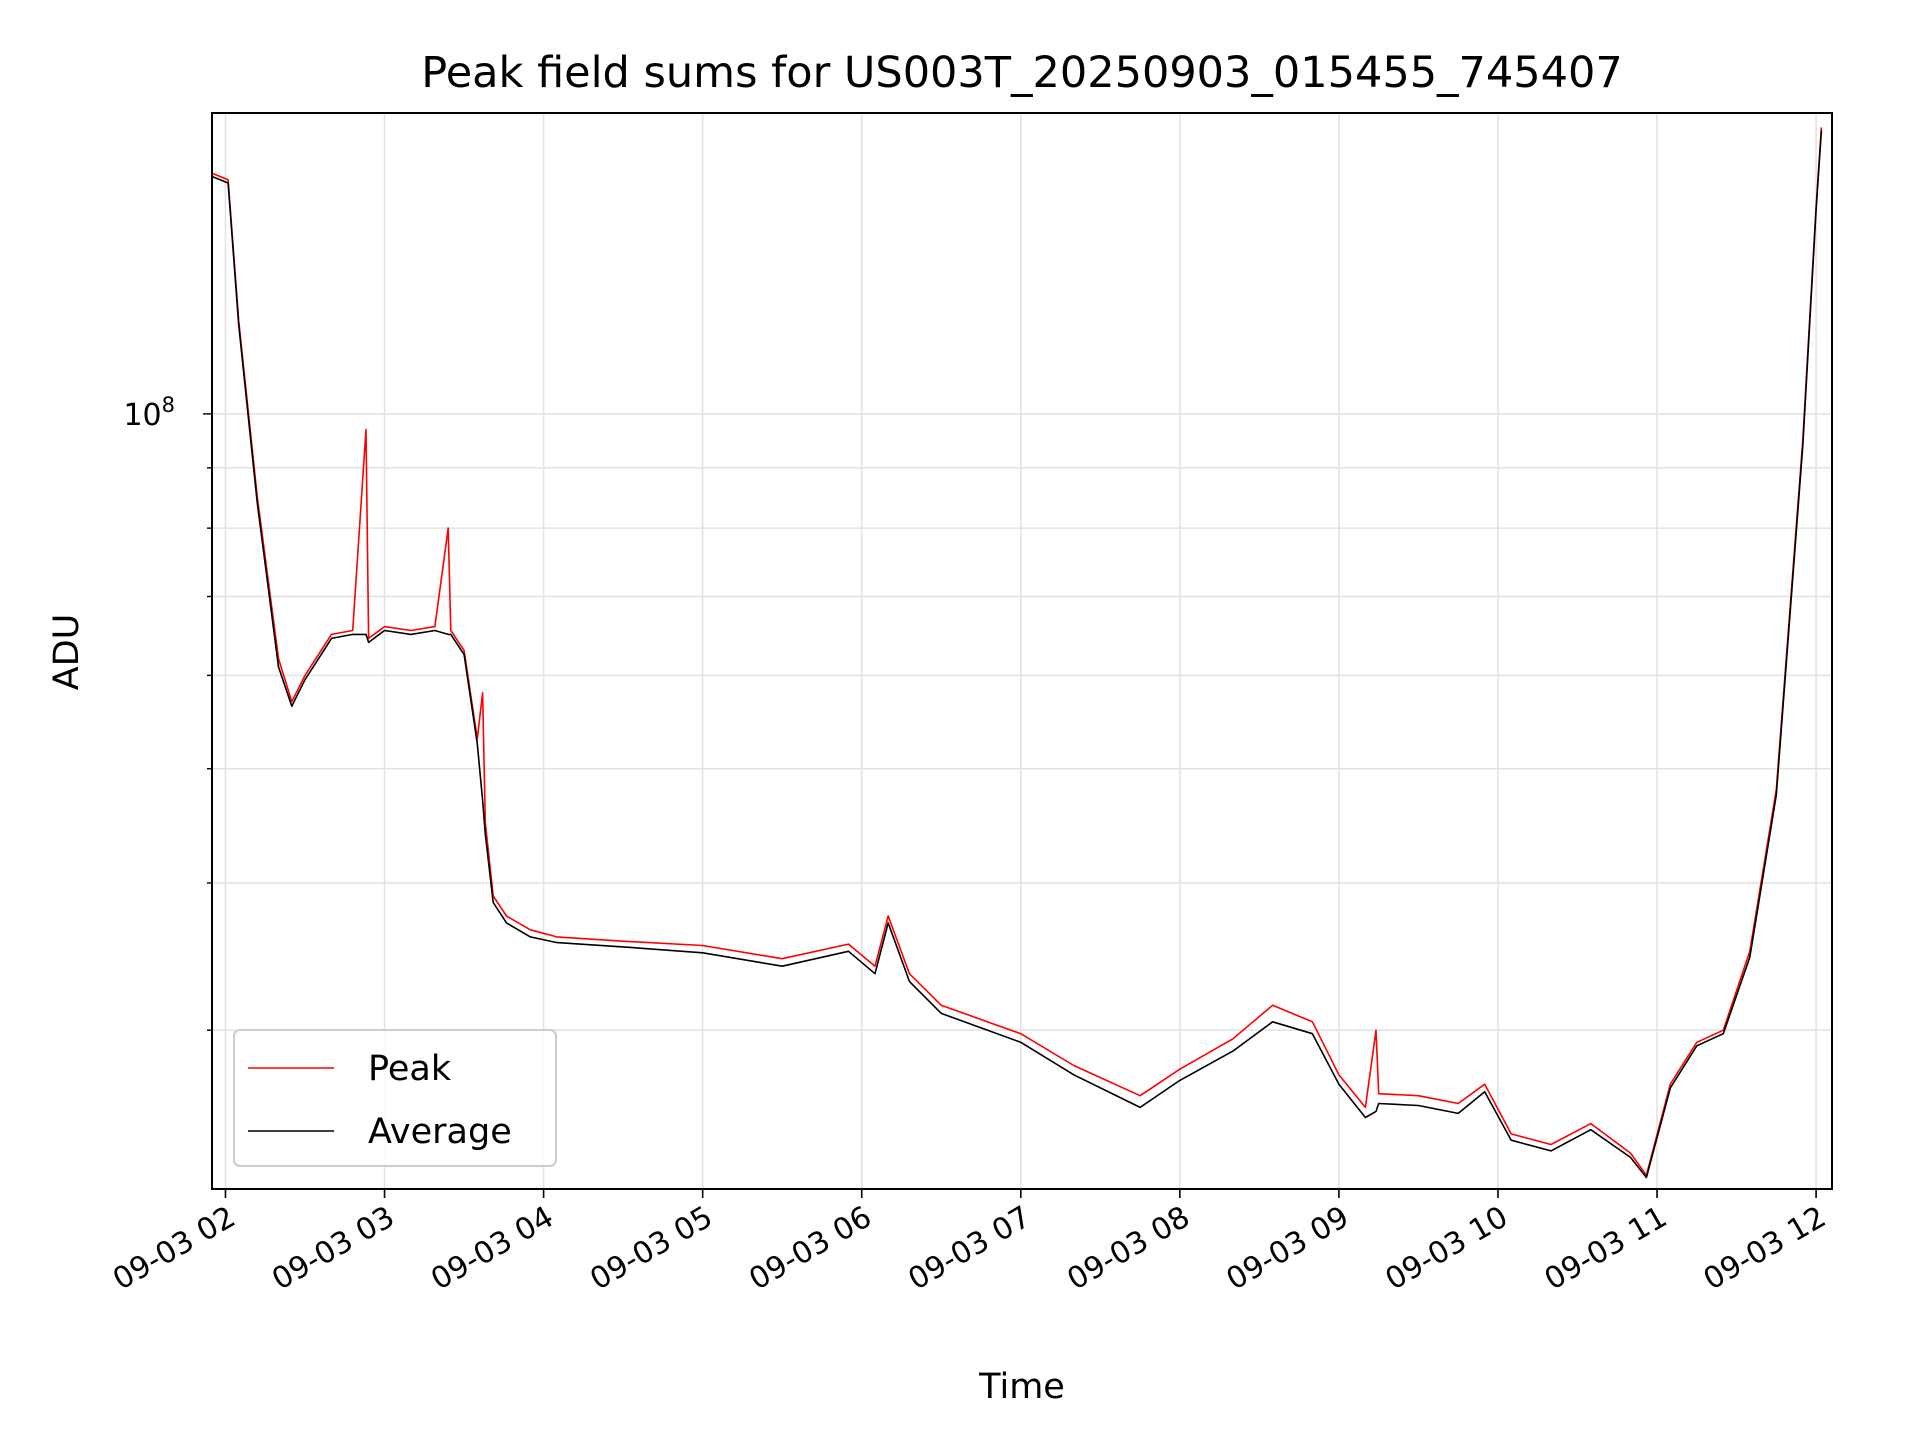 This screenshot has width=1920, height=1440. What do you see at coordinates (67, 652) in the screenshot?
I see `y-axis-label: ADU` at bounding box center [67, 652].